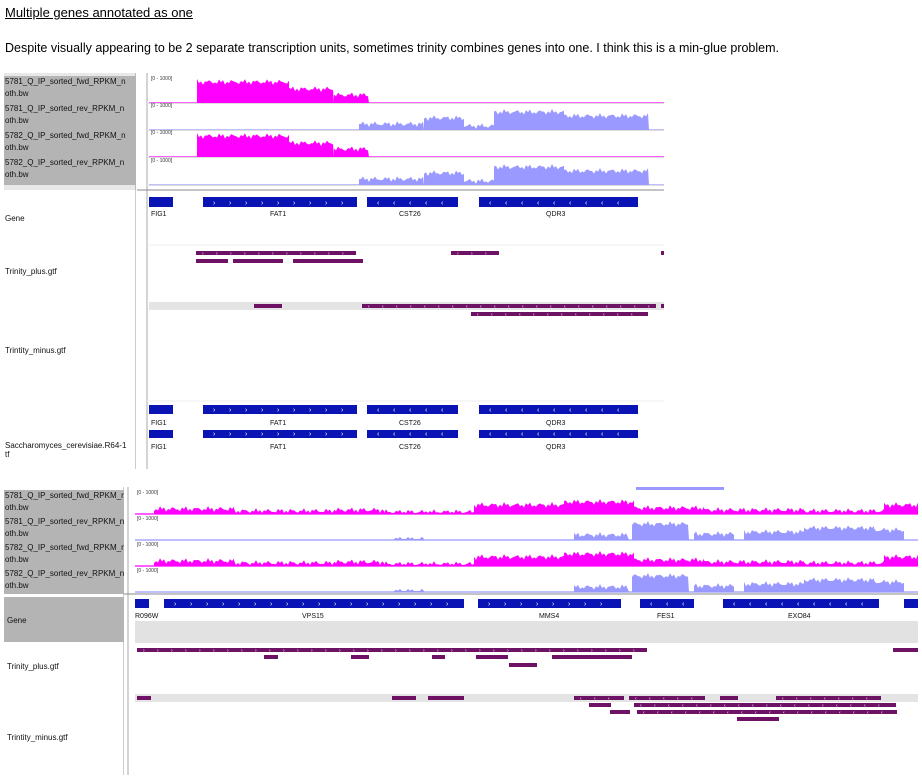  What do you see at coordinates (66, 450) in the screenshot?
I see `reference-track-label: Saccharomyces_cerevisiae.R64-1 tf` at bounding box center [66, 450].